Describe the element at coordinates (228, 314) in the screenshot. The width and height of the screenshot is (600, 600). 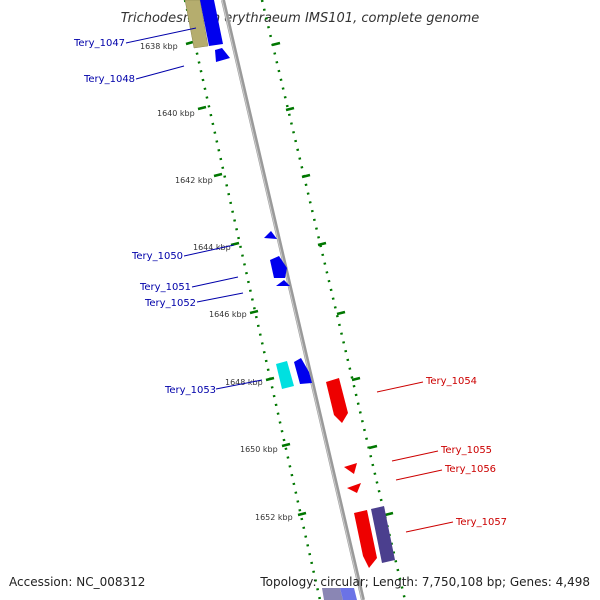
I see `tick-label: 1646 kbp` at that location.